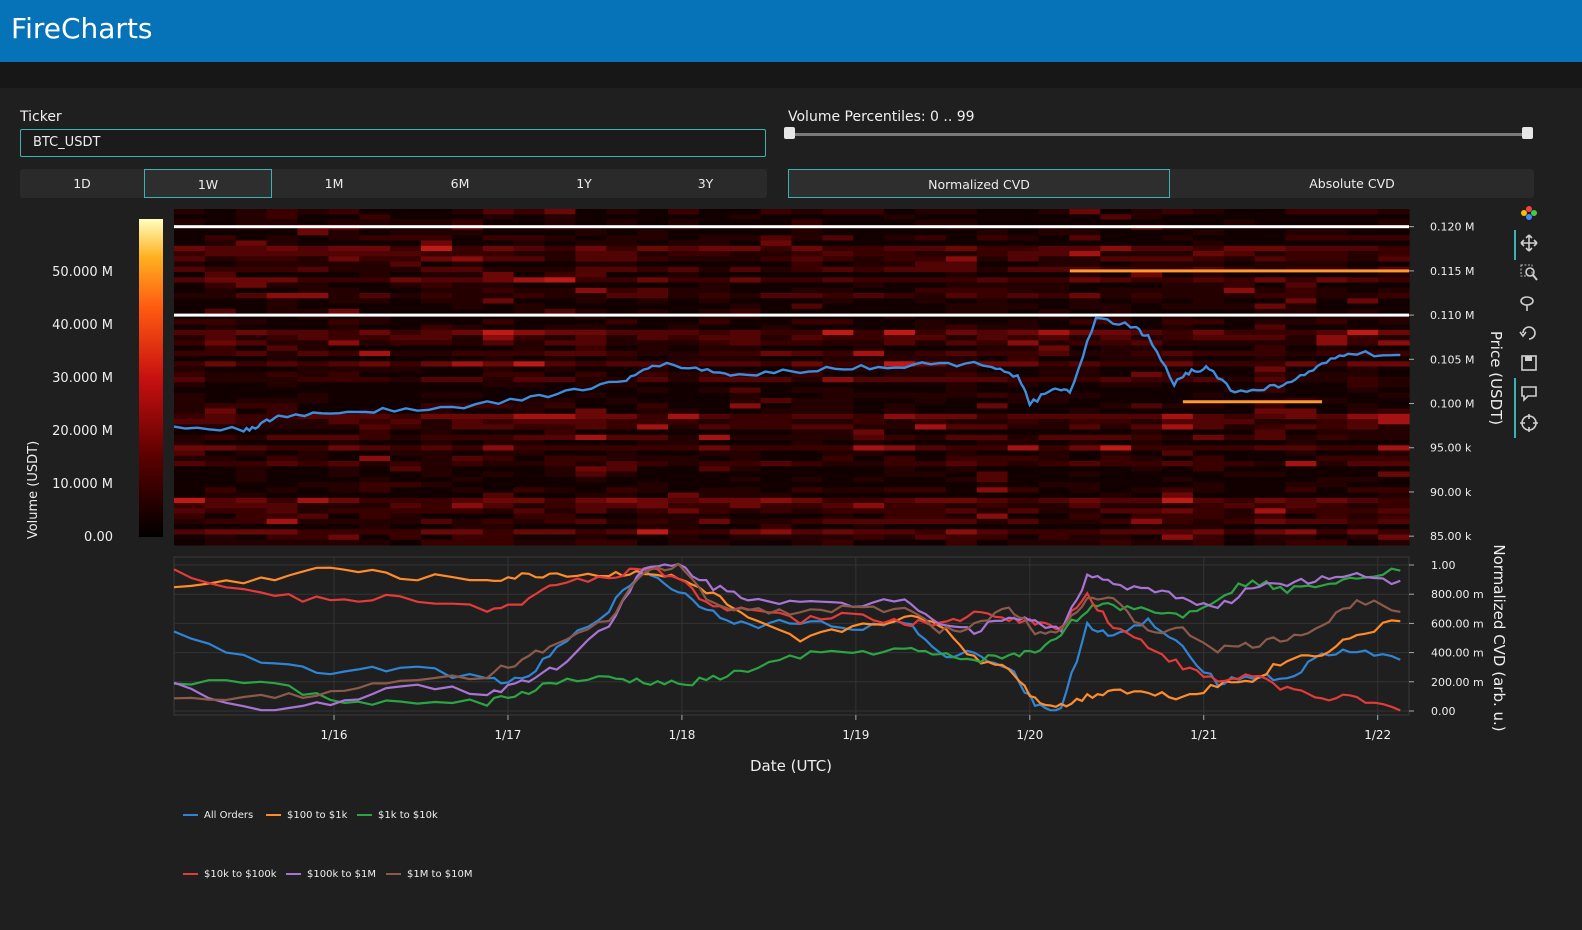 Image resolution: width=1582 pixels, height=930 pixels. I want to click on legend-item-1m-to-10m: $1M to $10M, so click(429, 874).